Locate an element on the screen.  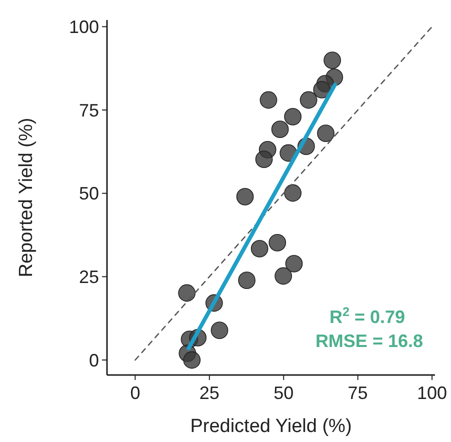
x-tick-label: 75 is located at coordinates (358, 393).